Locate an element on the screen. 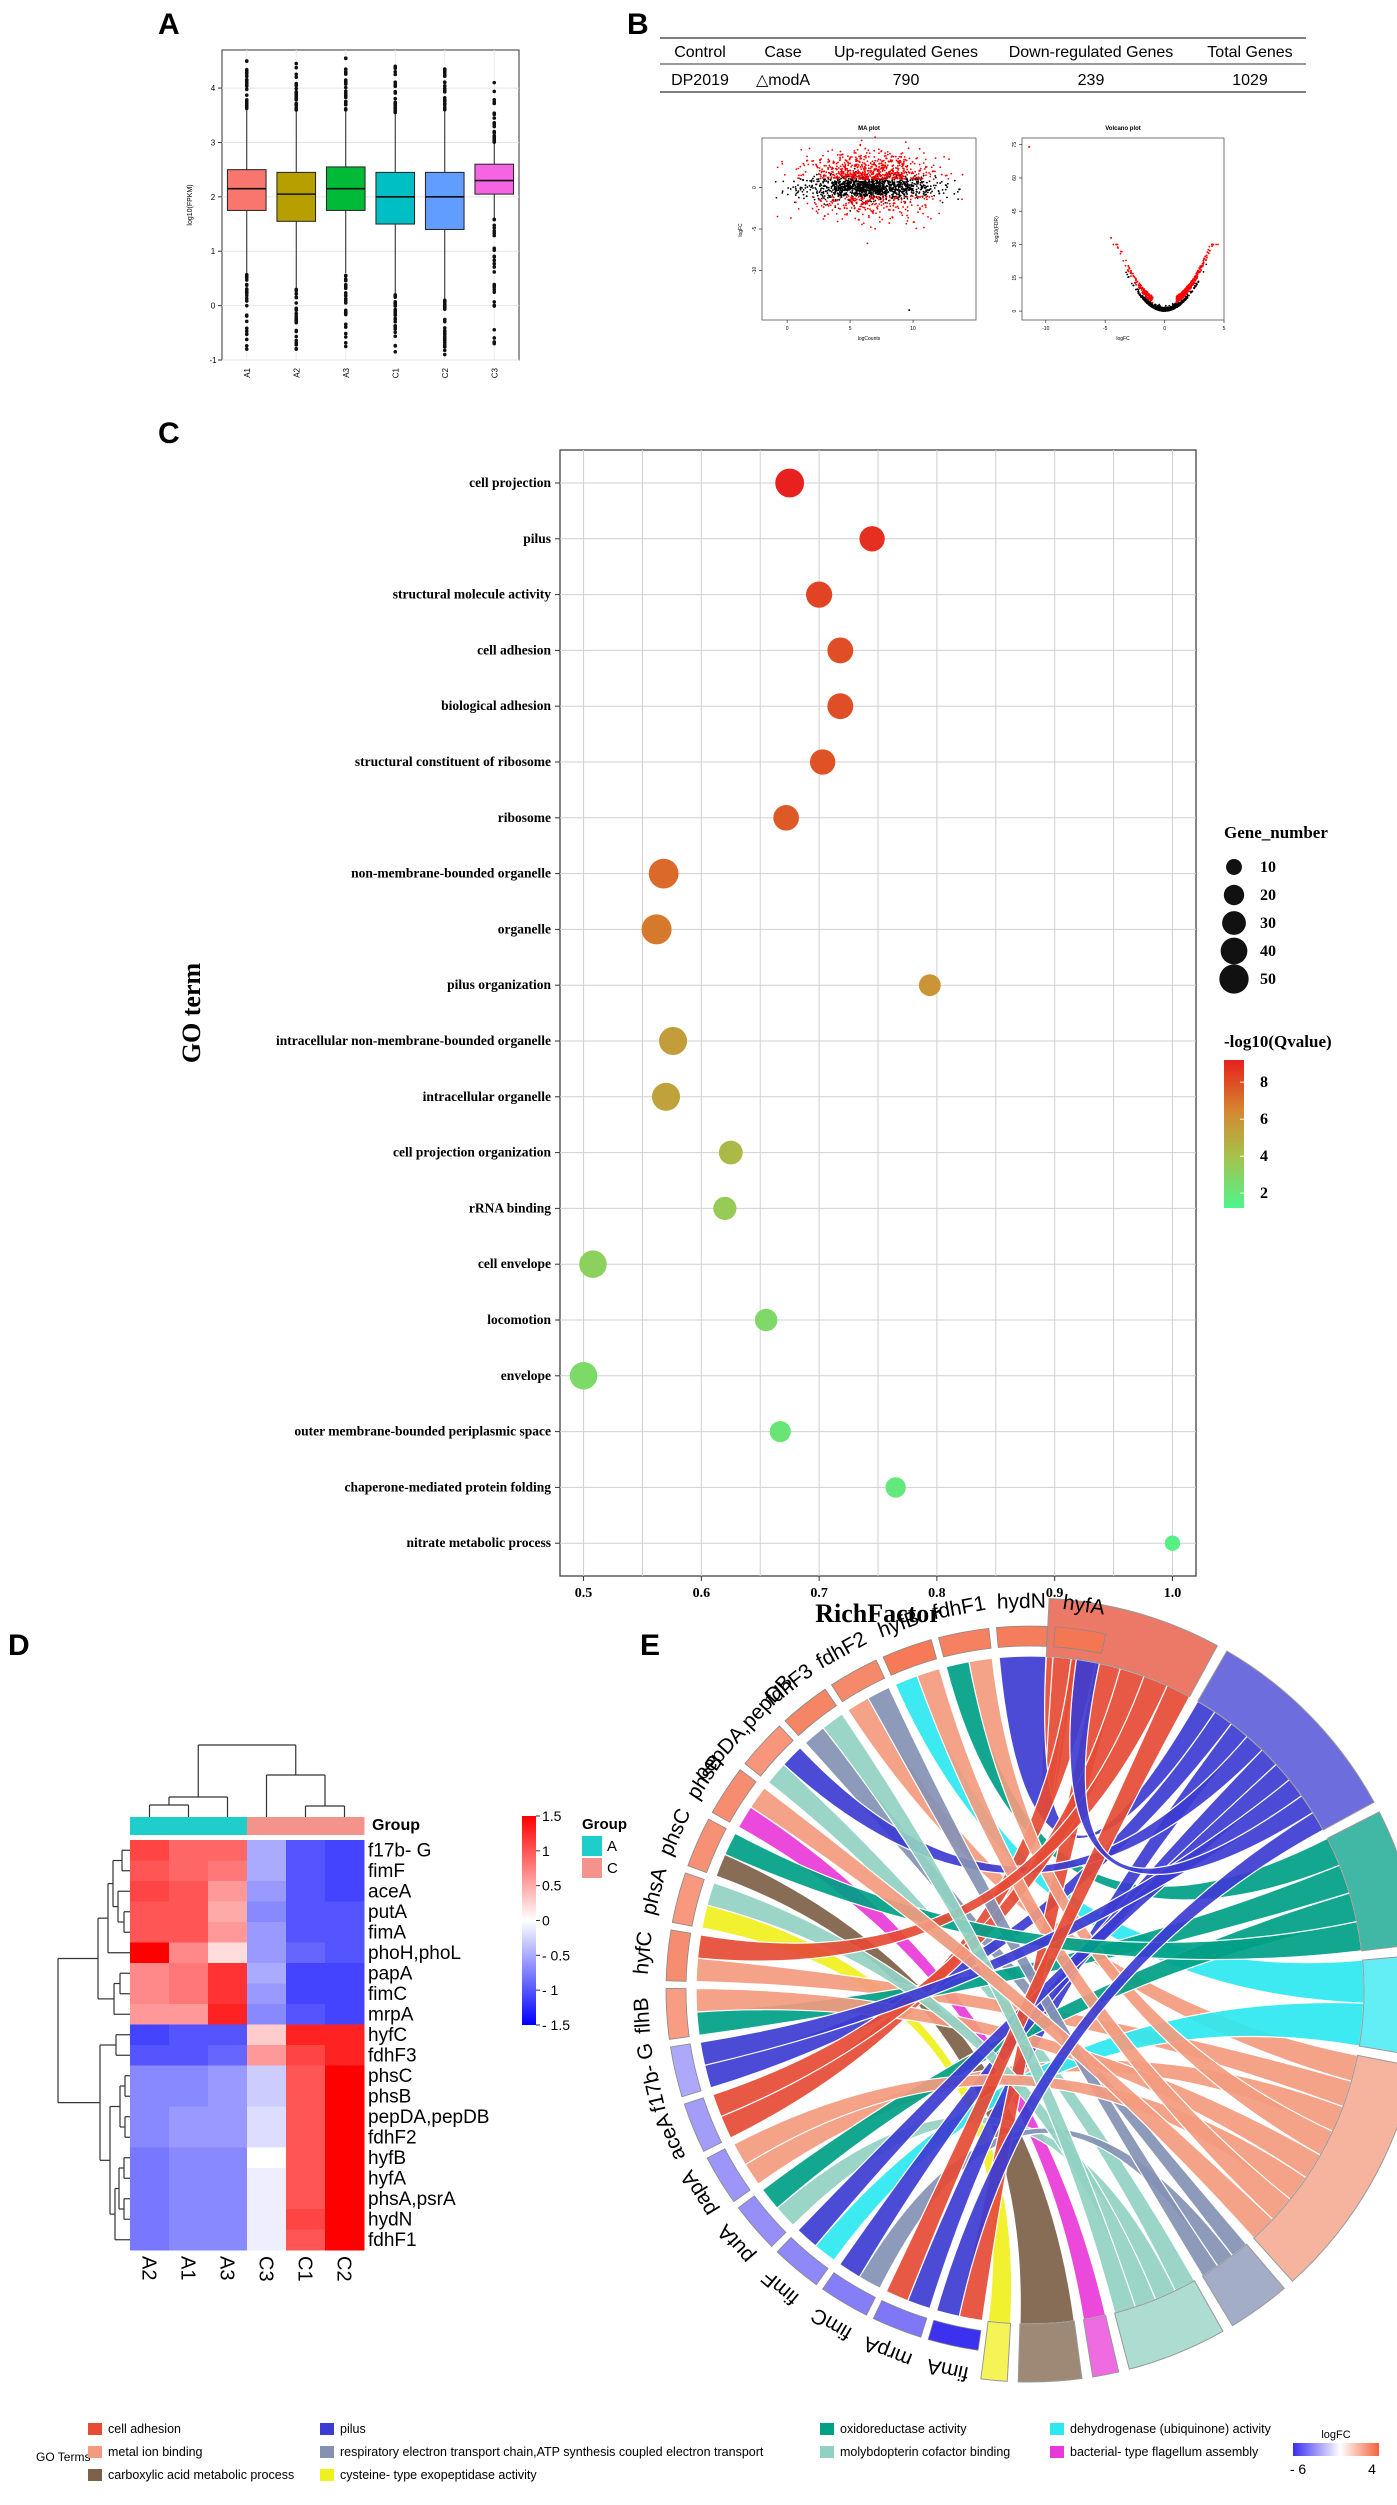 The image size is (1397, 2505). heatmap-gene-label: papA is located at coordinates (390, 1974).